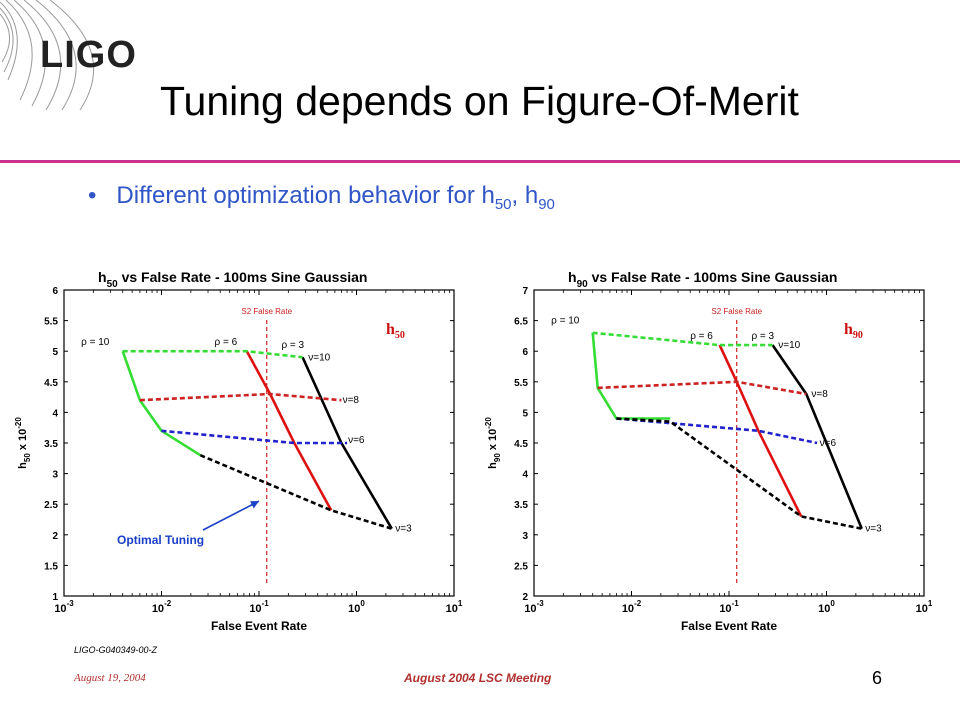  I want to click on y-tick-label: 6.5, so click(521, 322).